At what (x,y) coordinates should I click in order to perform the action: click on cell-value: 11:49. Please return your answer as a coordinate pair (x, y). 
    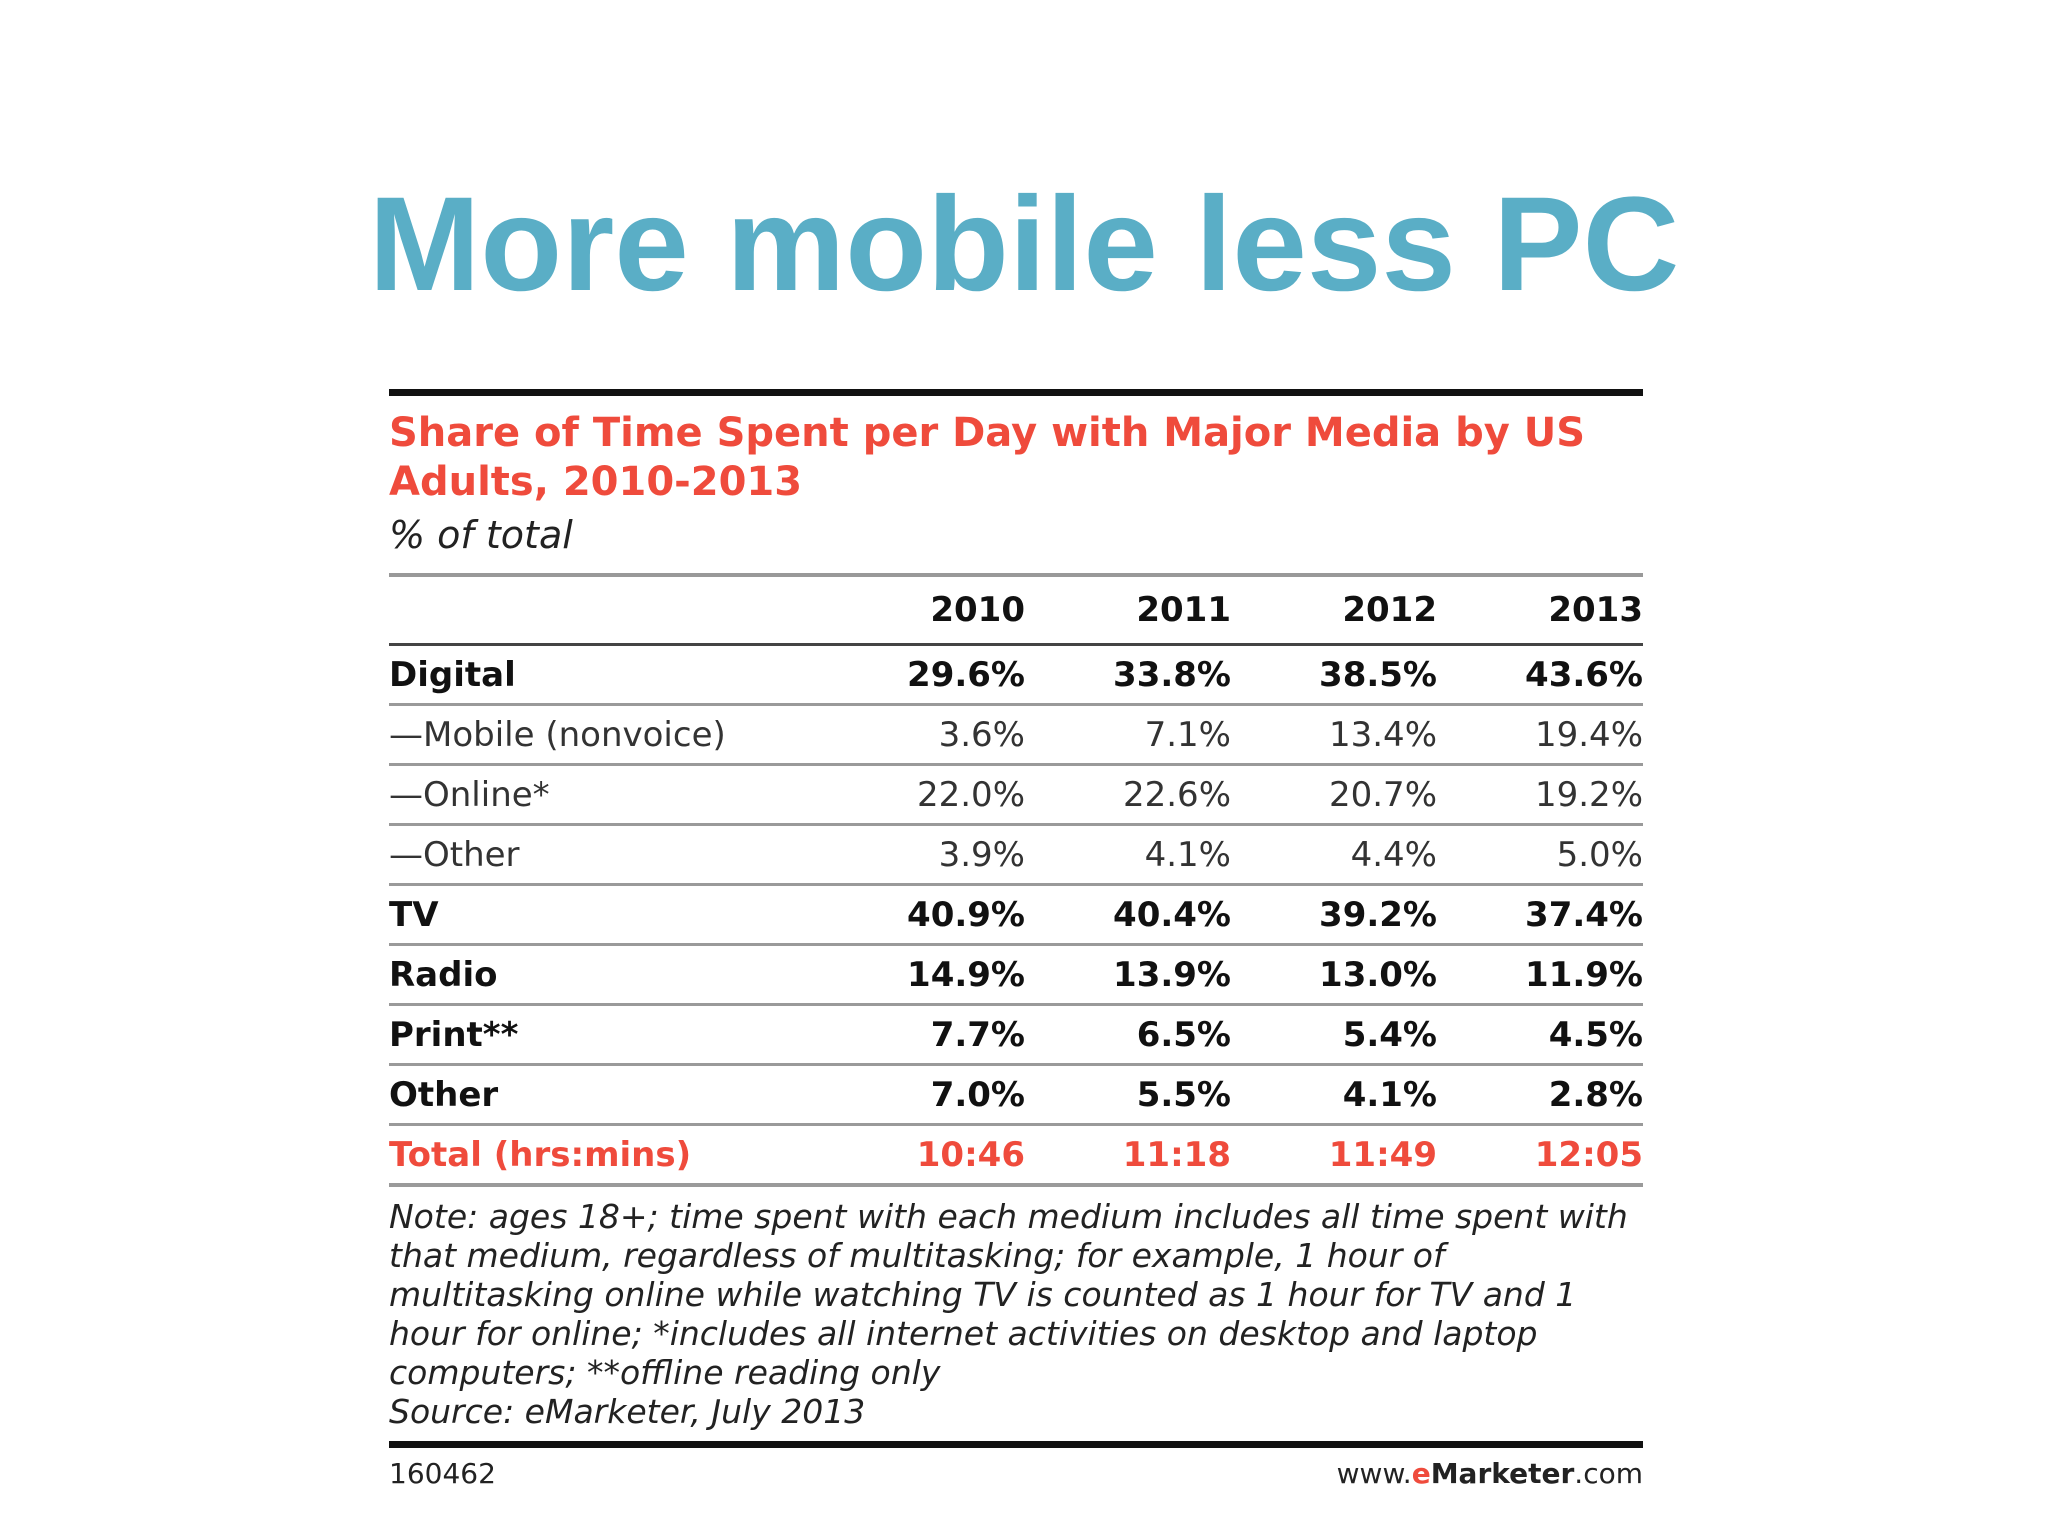
    Looking at the image, I should click on (1334, 1155).